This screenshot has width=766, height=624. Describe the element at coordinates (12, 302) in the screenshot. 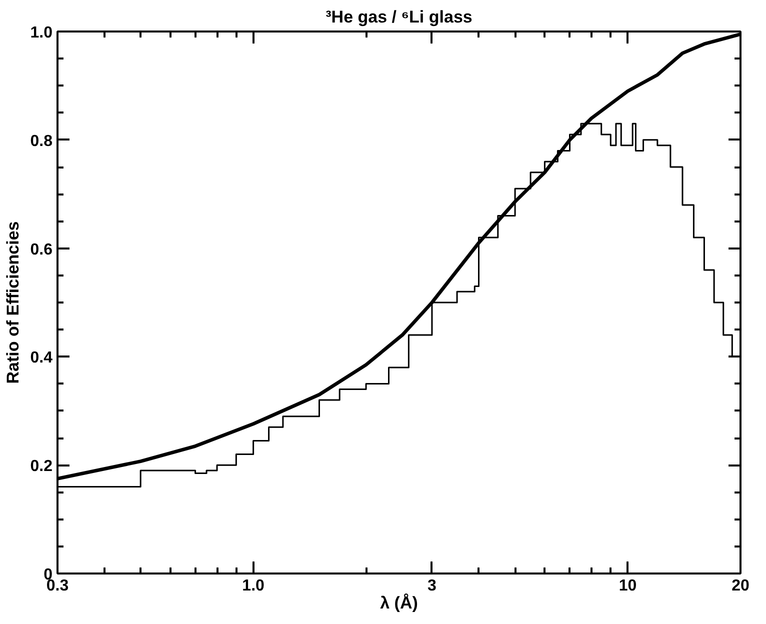

I see `y-axis-title: Ratio of Efficiencies` at that location.